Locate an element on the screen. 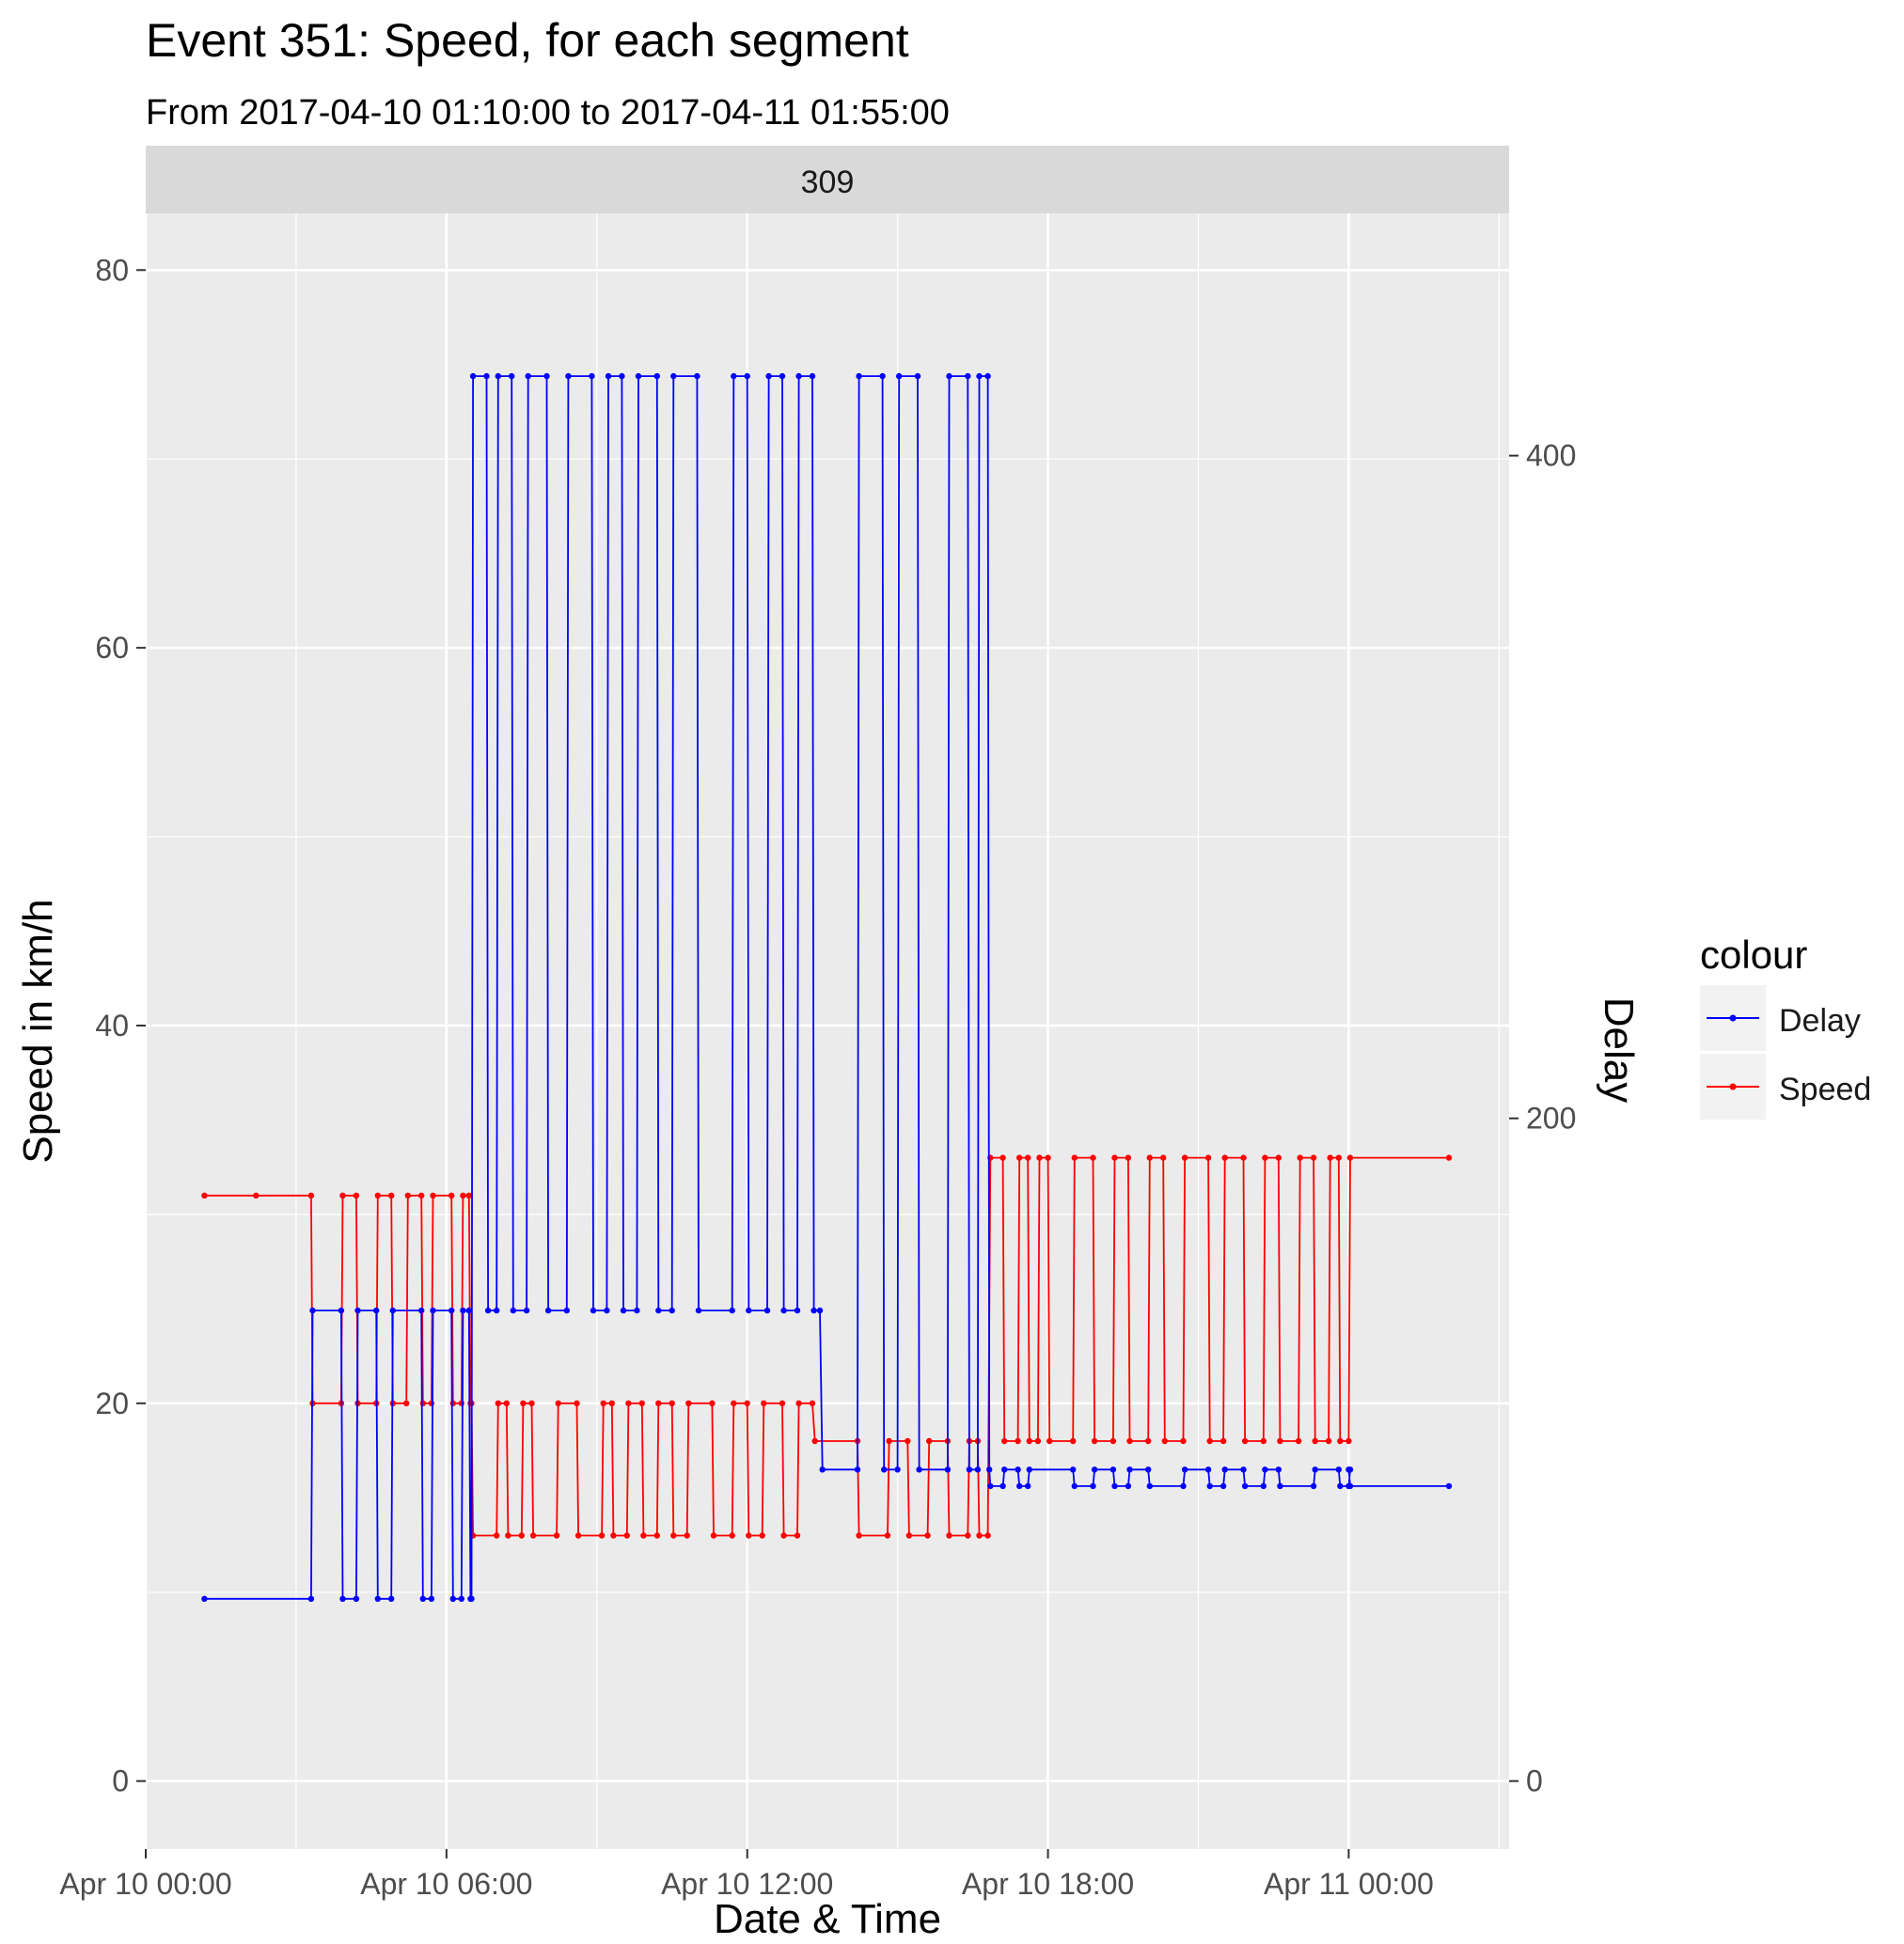  y2-axis-title: Delay is located at coordinates (1619, 1050).